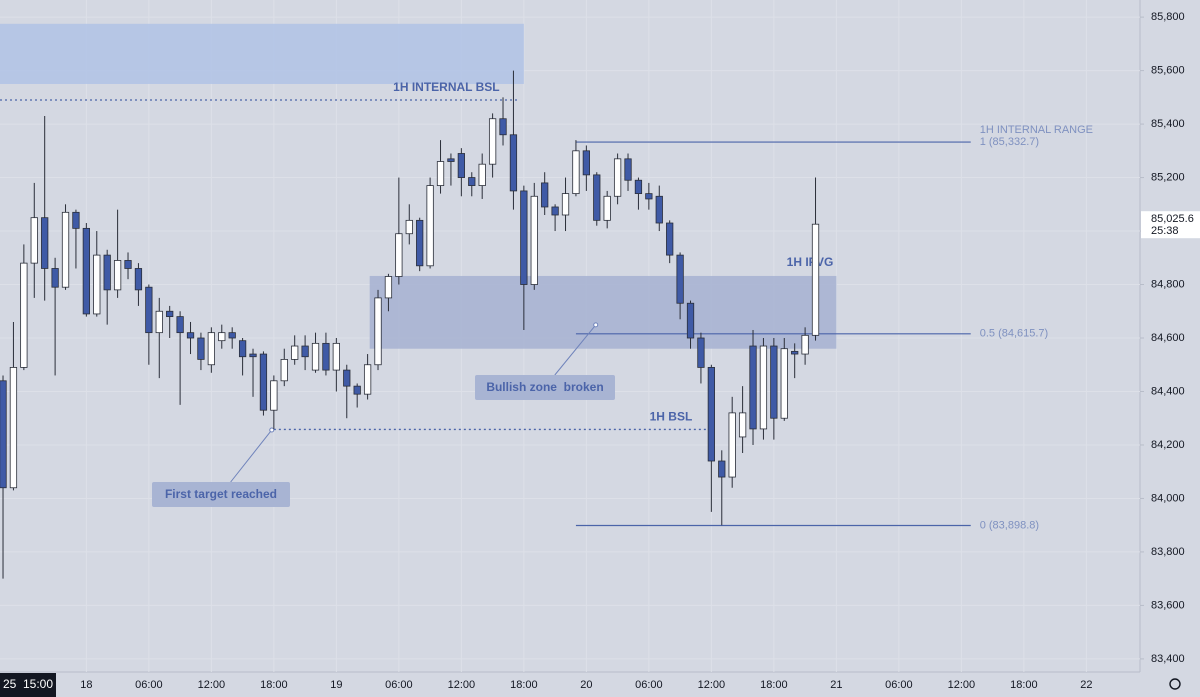  What do you see at coordinates (810, 262) in the screenshot?
I see `zone-label: 1H IFVG` at bounding box center [810, 262].